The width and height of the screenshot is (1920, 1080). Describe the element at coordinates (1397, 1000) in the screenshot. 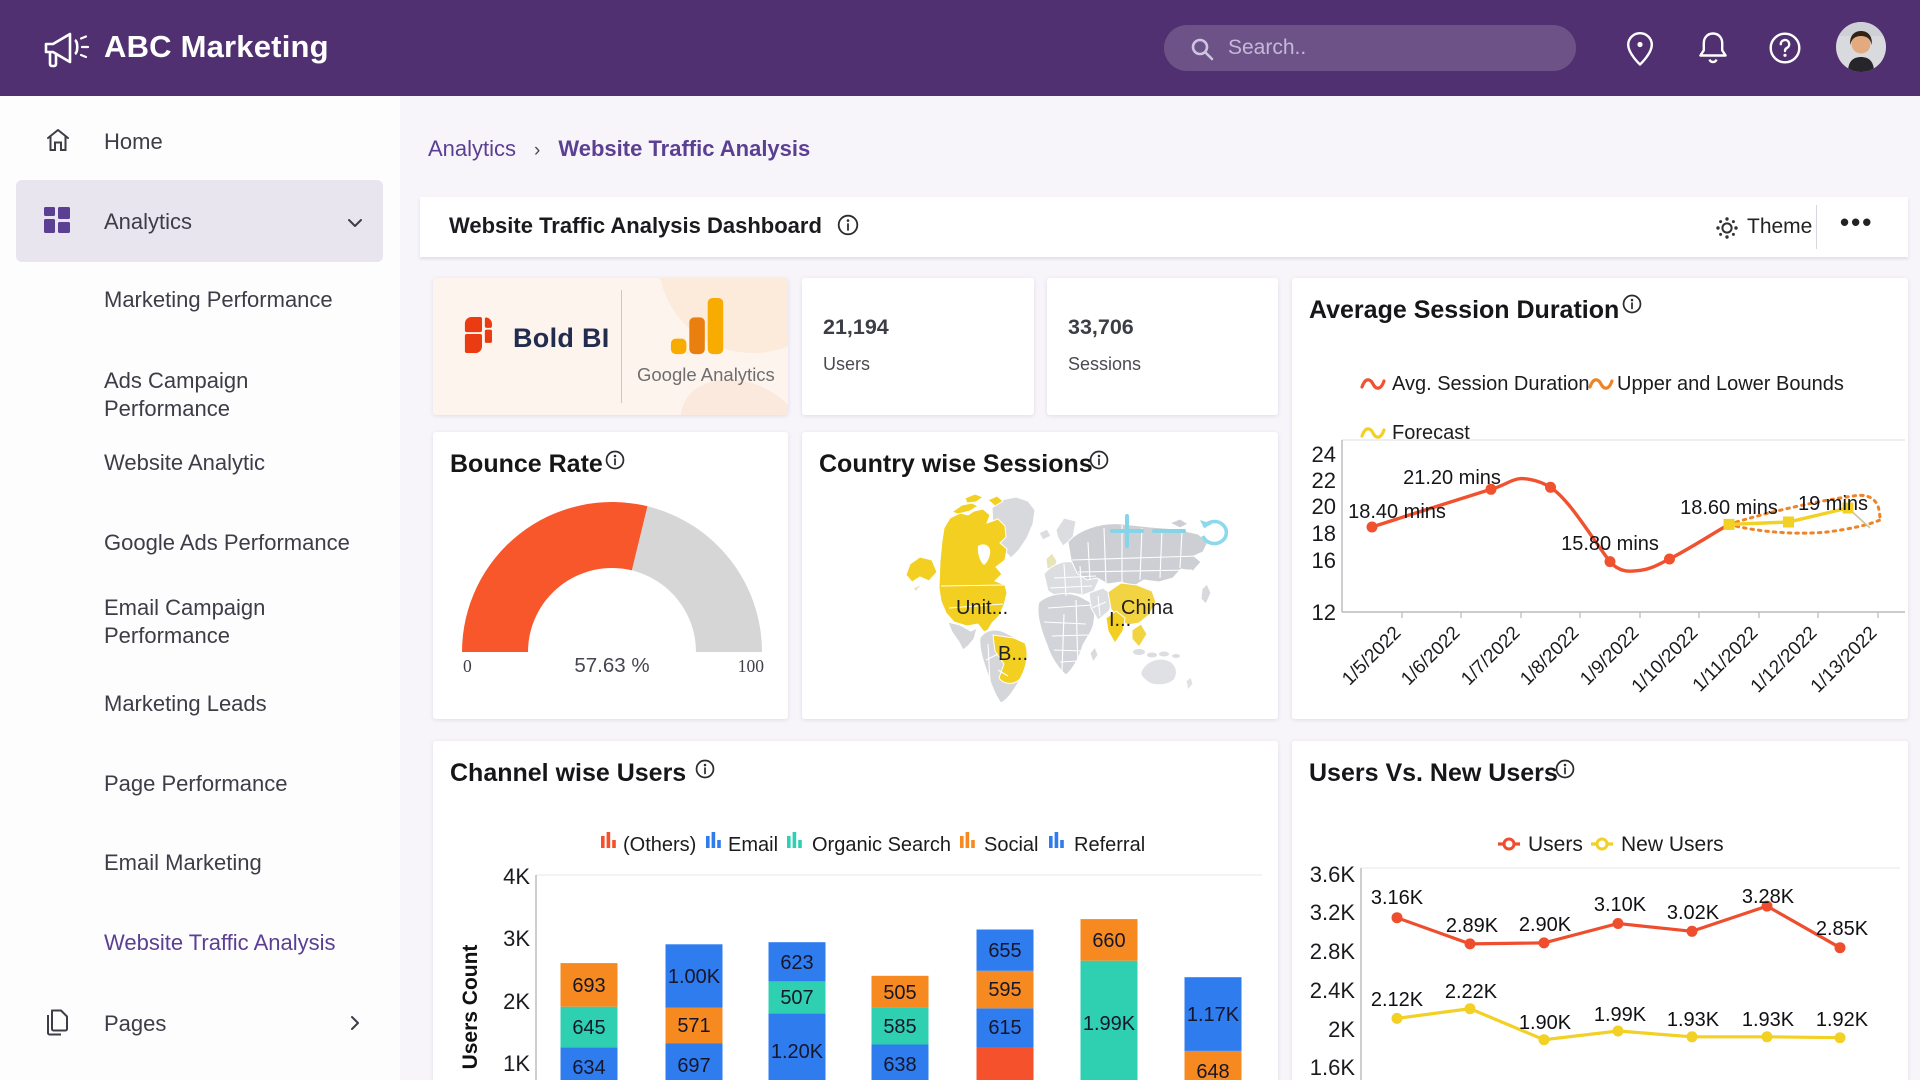

I see `svg-text: 2.12K` at that location.